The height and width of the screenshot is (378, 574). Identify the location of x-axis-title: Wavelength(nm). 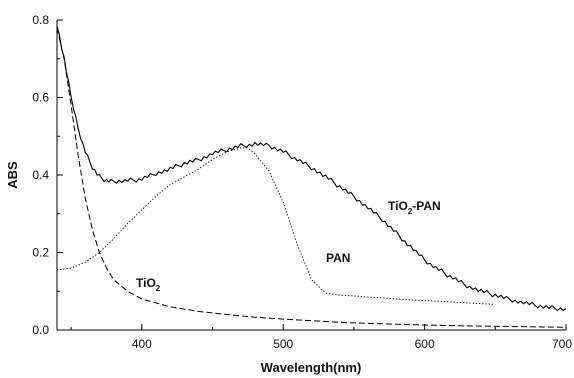
(311, 367).